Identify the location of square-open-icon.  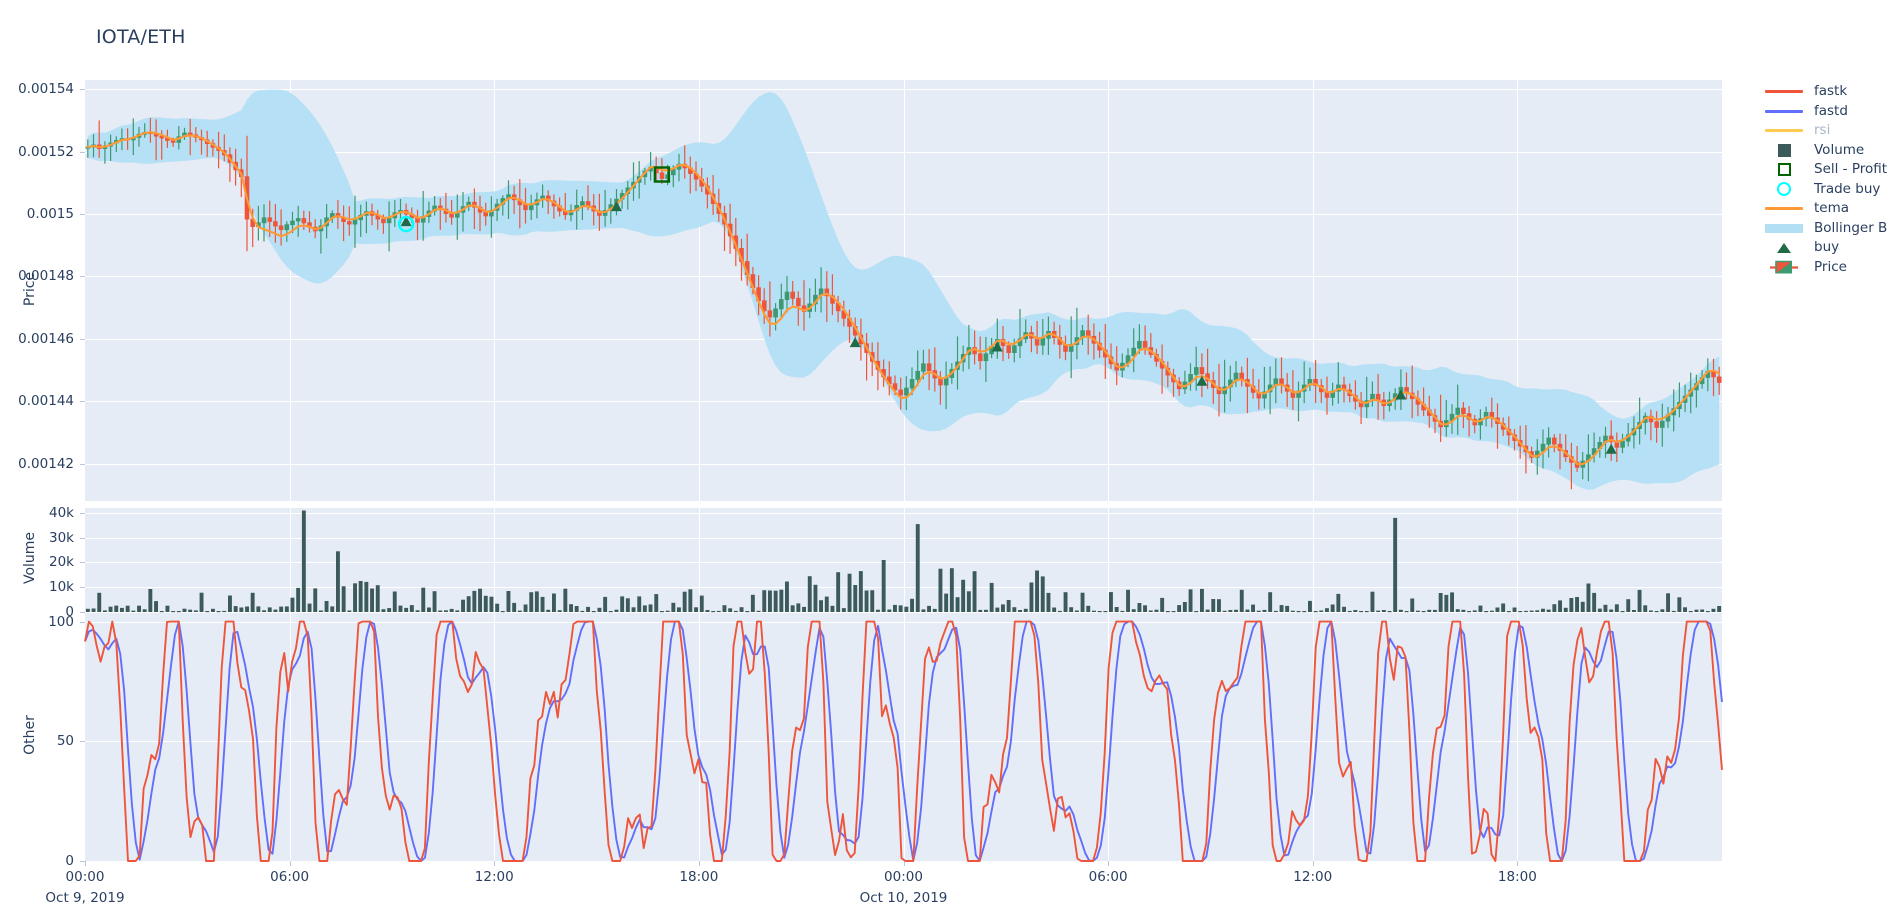
(1784, 169).